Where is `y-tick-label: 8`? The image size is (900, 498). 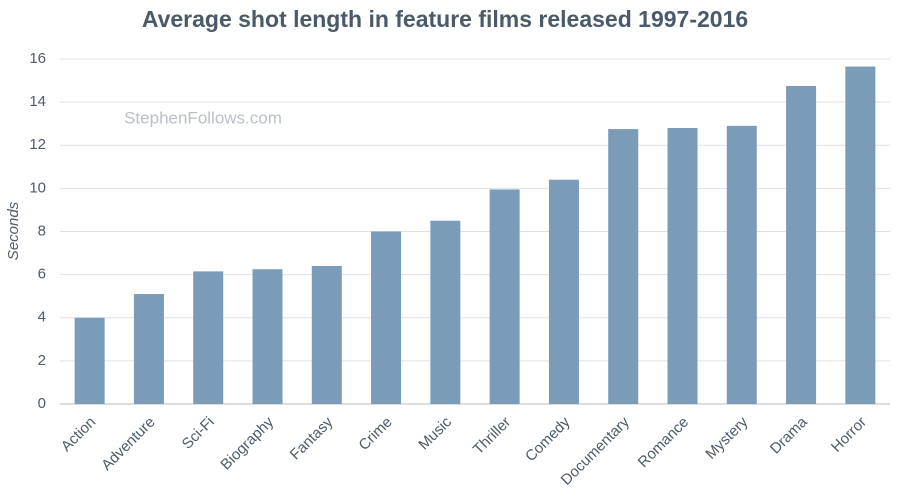
y-tick-label: 8 is located at coordinates (42, 230).